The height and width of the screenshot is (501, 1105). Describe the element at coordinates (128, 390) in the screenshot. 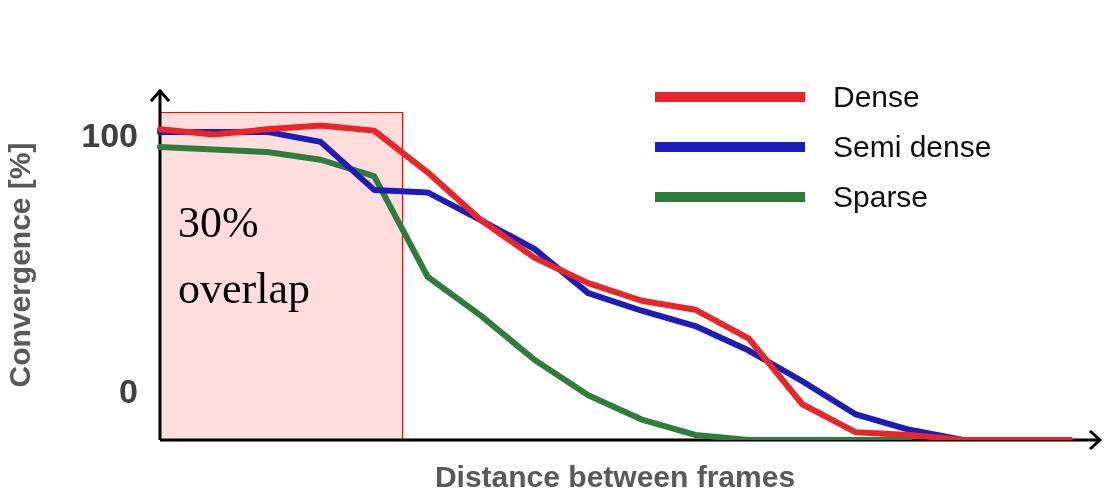

I see `y-tick-label: 0` at that location.